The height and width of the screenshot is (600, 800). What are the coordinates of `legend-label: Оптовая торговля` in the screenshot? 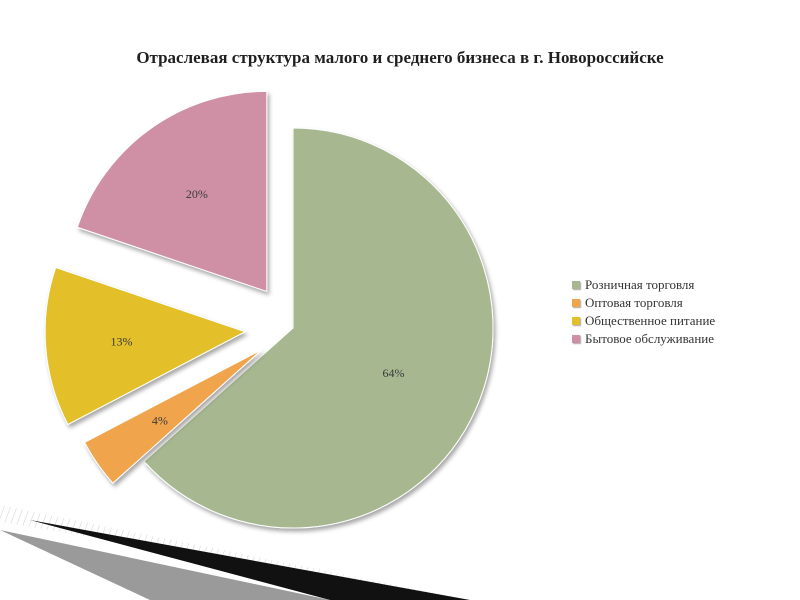 It's located at (634, 302).